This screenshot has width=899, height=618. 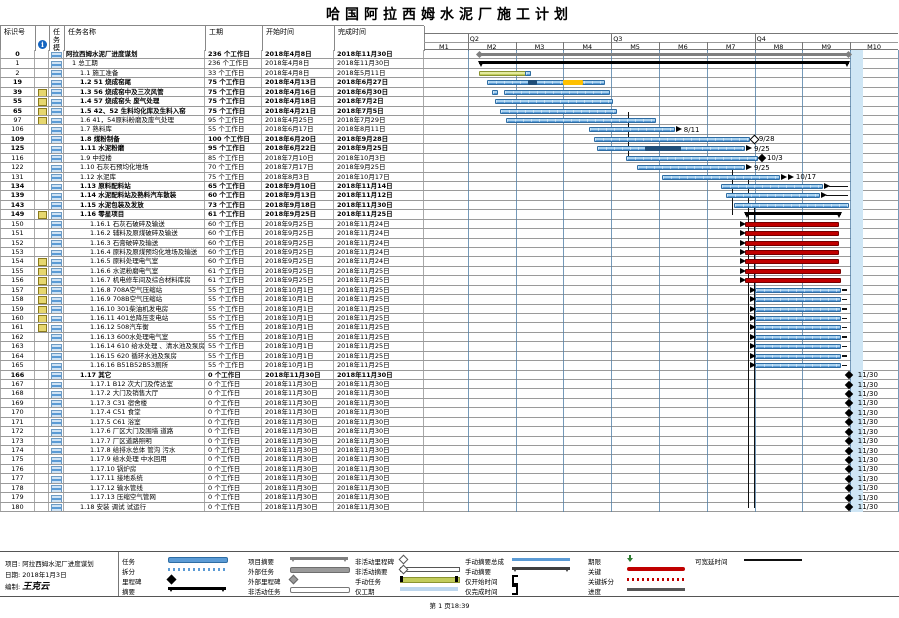 What do you see at coordinates (134, 327) in the screenshot?
I see `row-name-cell: 1.16.12 508汽车衡` at bounding box center [134, 327].